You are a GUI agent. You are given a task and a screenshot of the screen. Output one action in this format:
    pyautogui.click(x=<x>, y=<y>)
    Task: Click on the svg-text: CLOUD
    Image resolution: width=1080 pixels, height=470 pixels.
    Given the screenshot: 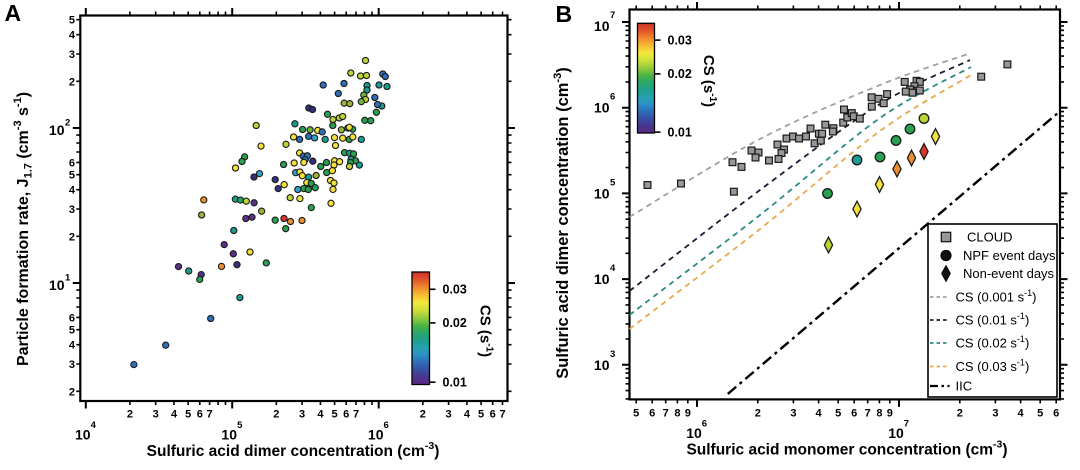 What is the action you would take?
    pyautogui.click(x=990, y=236)
    